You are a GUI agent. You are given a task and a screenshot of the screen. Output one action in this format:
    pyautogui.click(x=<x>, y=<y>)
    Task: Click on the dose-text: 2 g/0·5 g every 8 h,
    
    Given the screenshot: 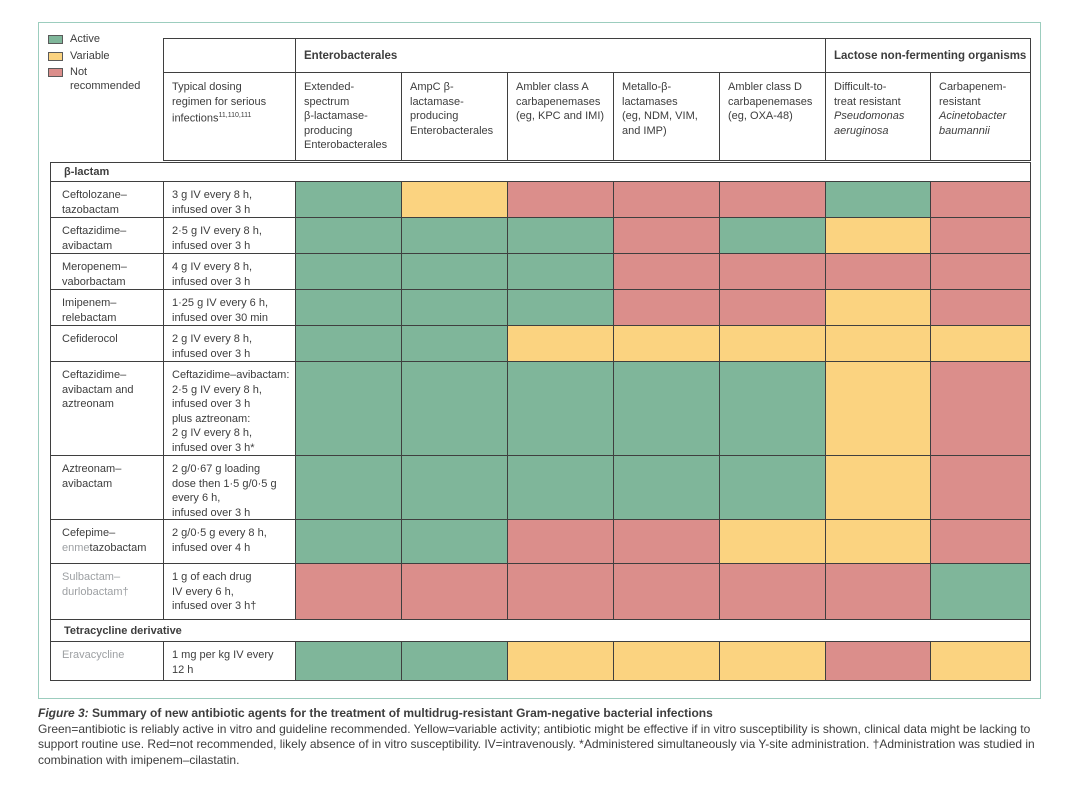 What is the action you would take?
    pyautogui.click(x=219, y=533)
    